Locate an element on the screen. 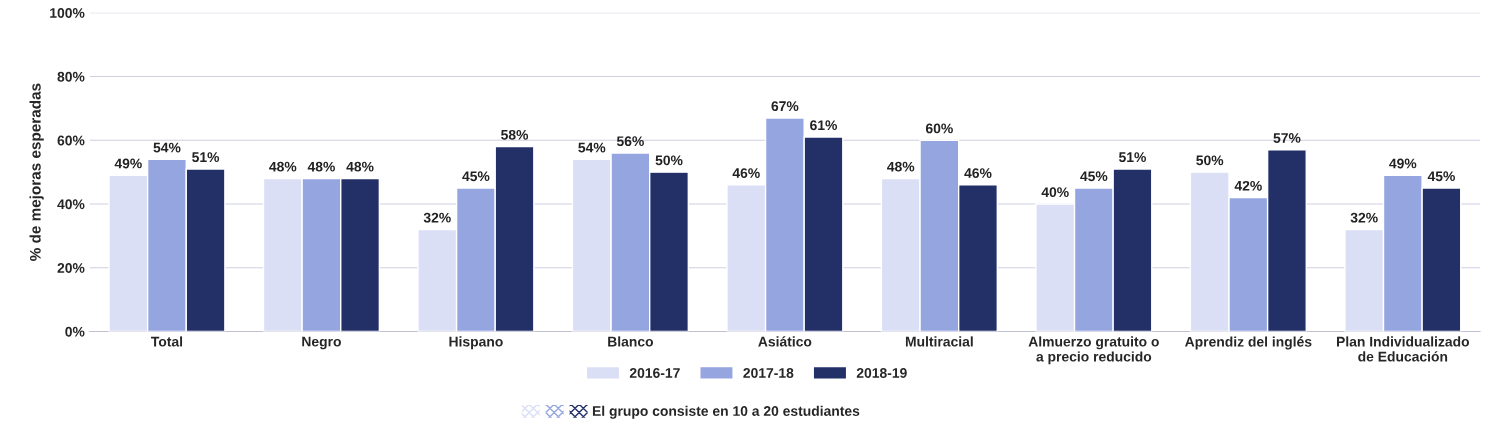 The image size is (1495, 425). x-tick-label: Aprendiz del inglés is located at coordinates (1248, 343).